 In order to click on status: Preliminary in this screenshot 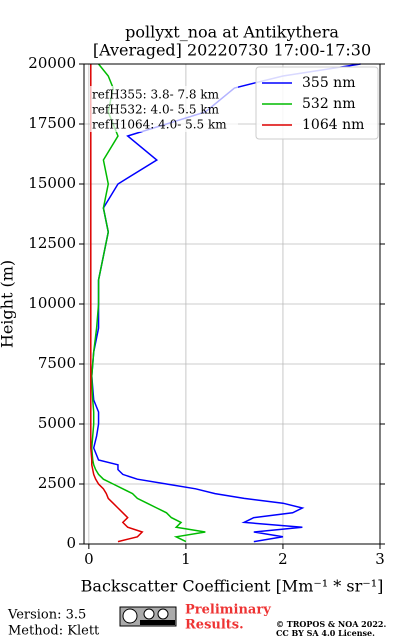, I will do `click(228, 610)`.